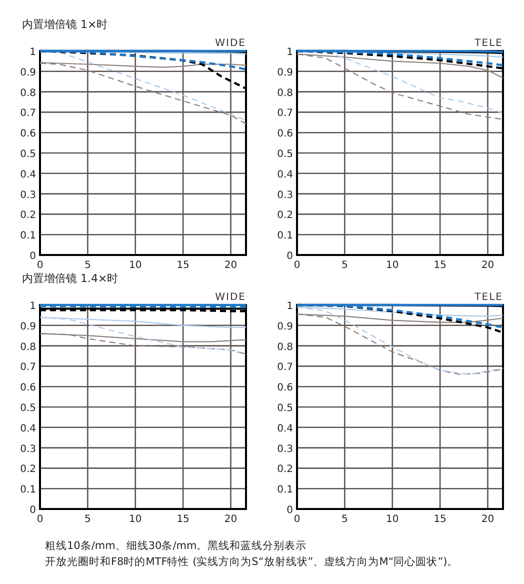 The image size is (524, 584). I want to click on text: 粗线10条/mm、细线30条/mm。黑线和蓝线分别表示, so click(176, 545).